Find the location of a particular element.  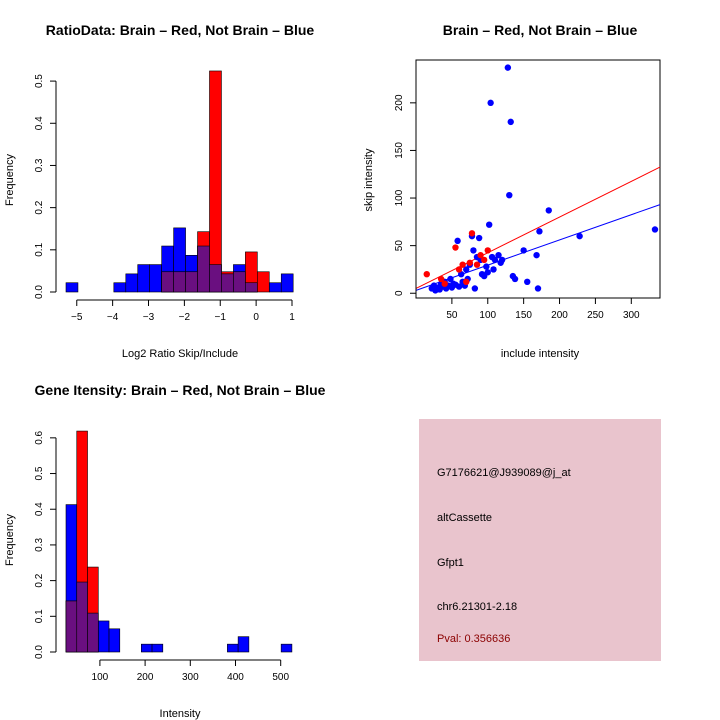

fit-line-red is located at coordinates (538, 227).